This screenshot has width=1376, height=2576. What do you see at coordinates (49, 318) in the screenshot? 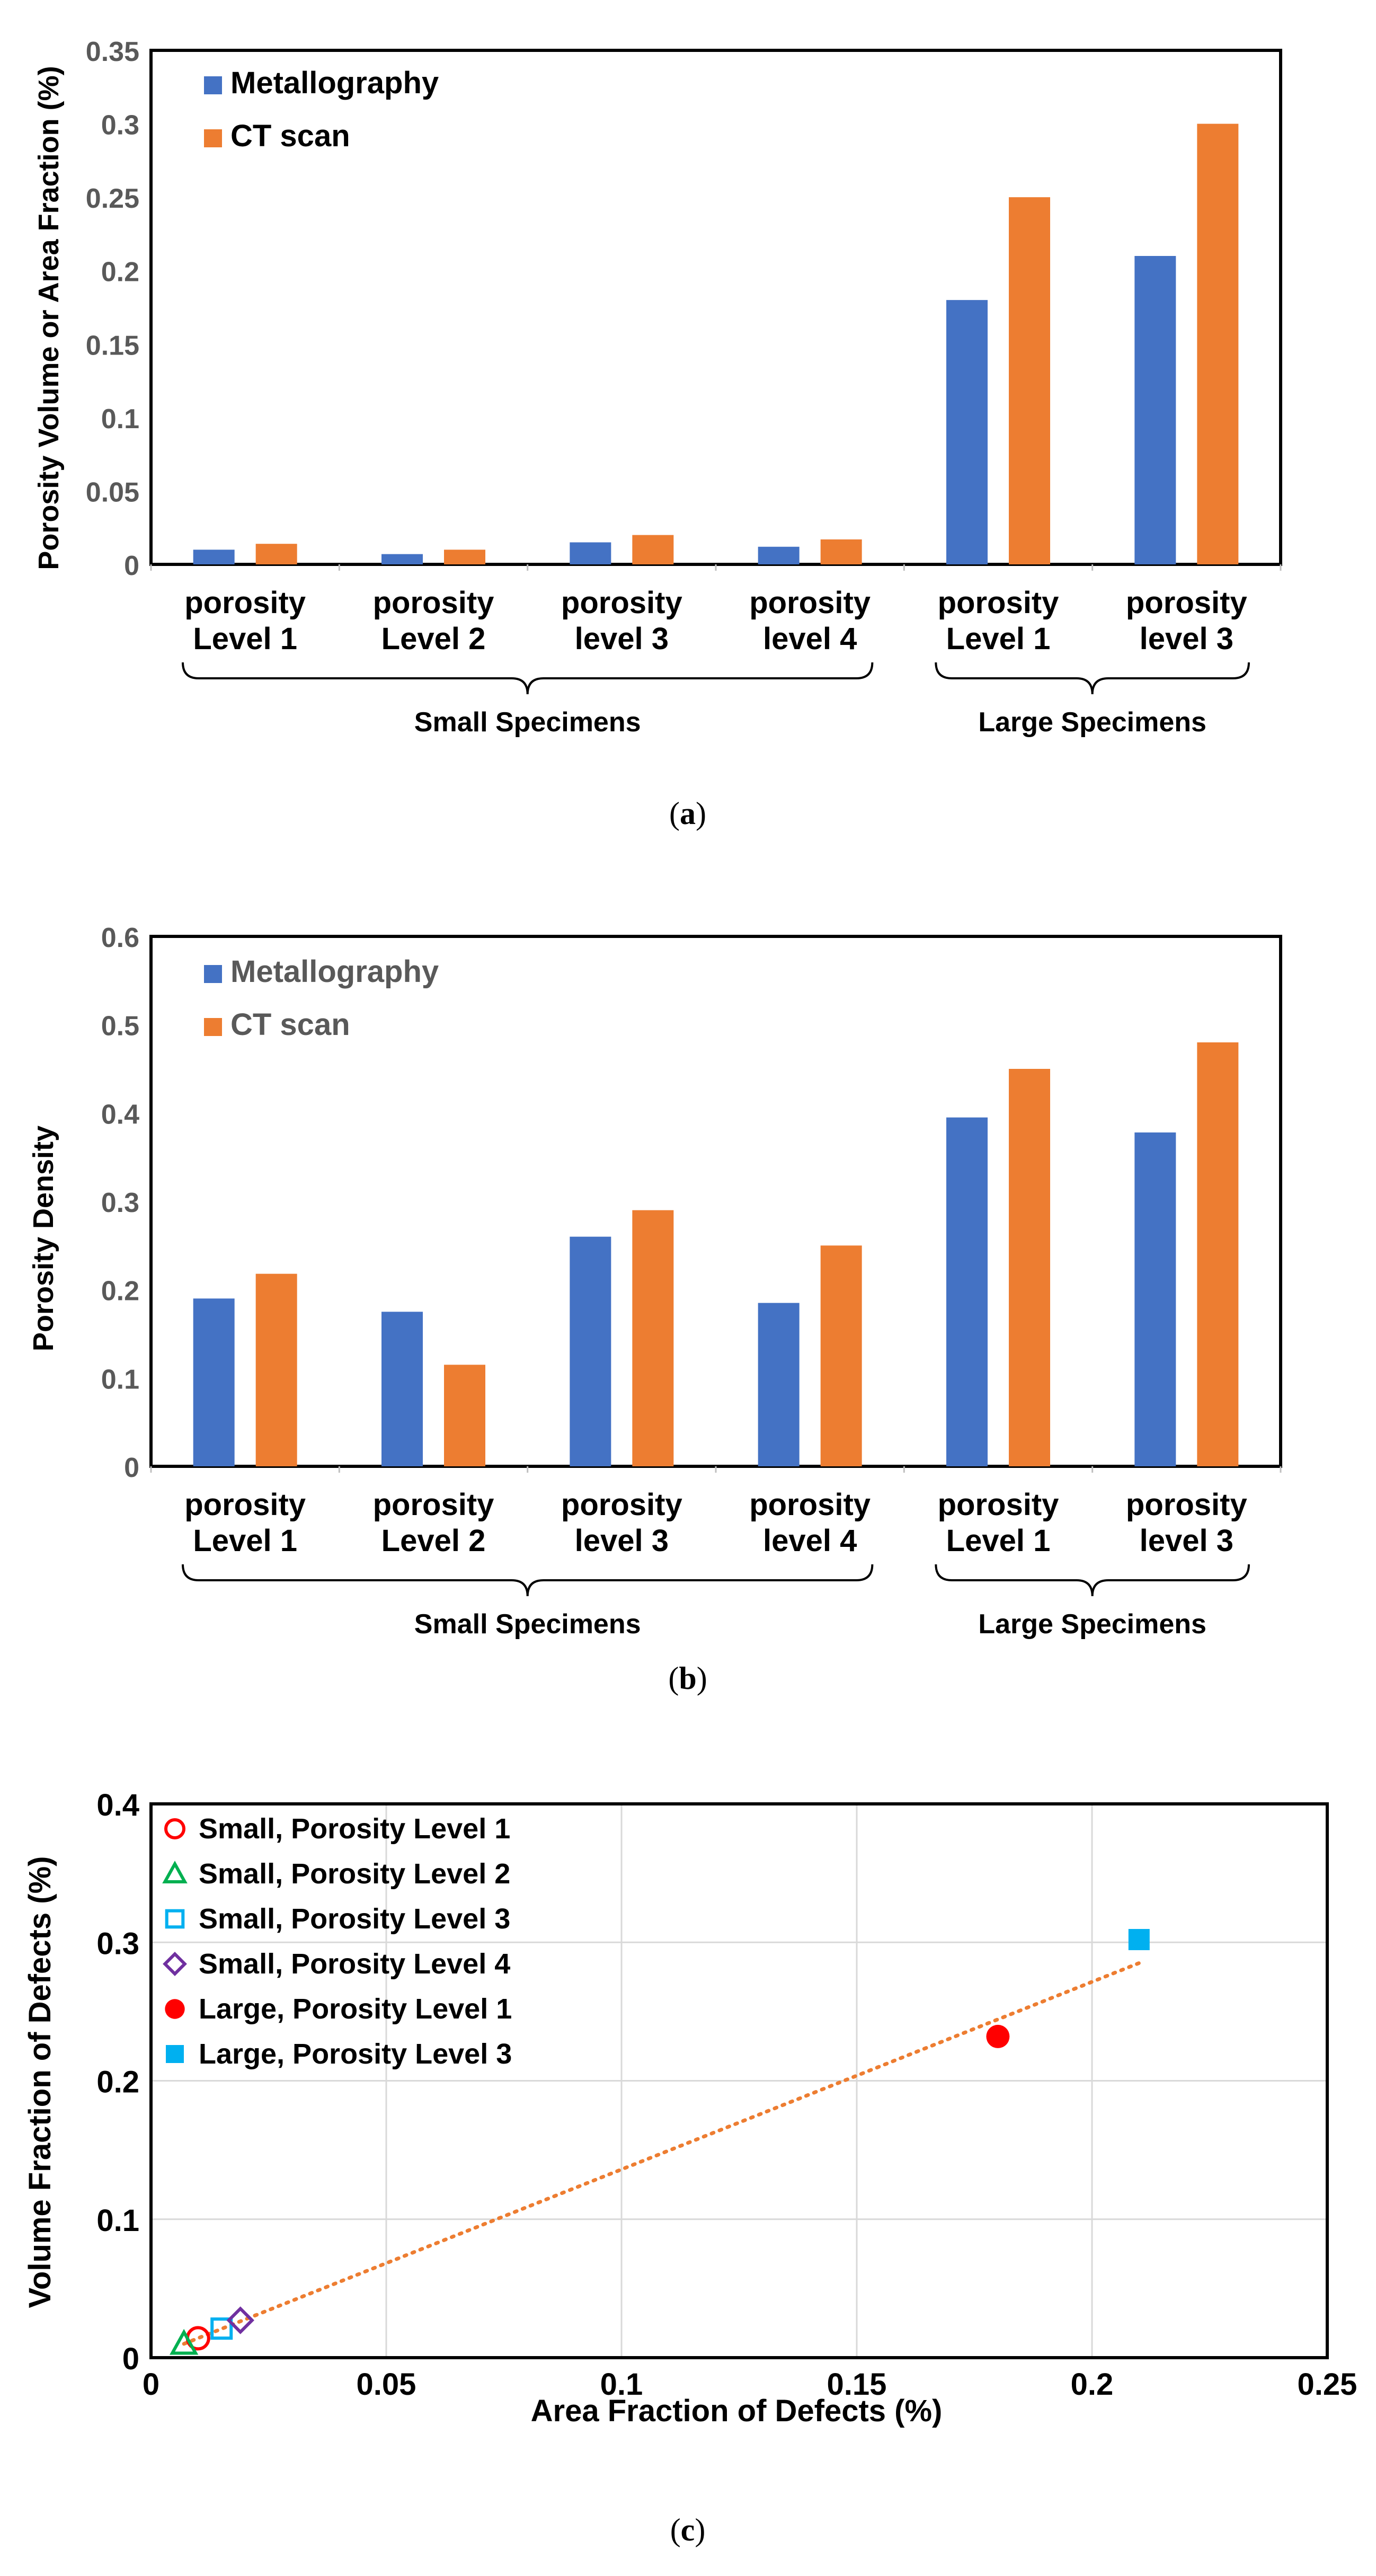
I see `chart-a-y-axis-title: Porosity Volume or Area Fraction (%)` at bounding box center [49, 318].